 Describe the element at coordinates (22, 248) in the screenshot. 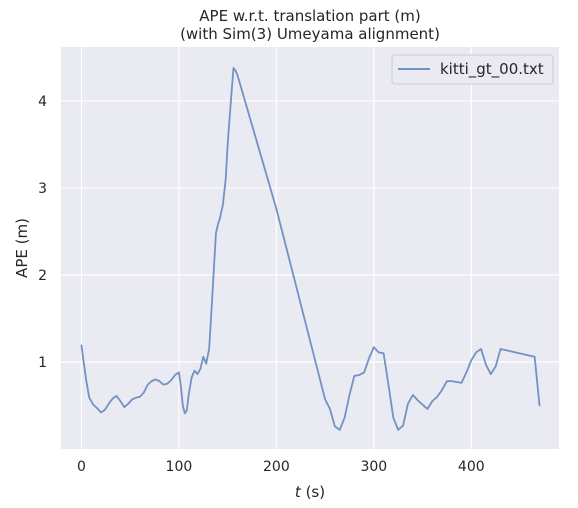

I see `y-axis-label: APE (m)` at that location.